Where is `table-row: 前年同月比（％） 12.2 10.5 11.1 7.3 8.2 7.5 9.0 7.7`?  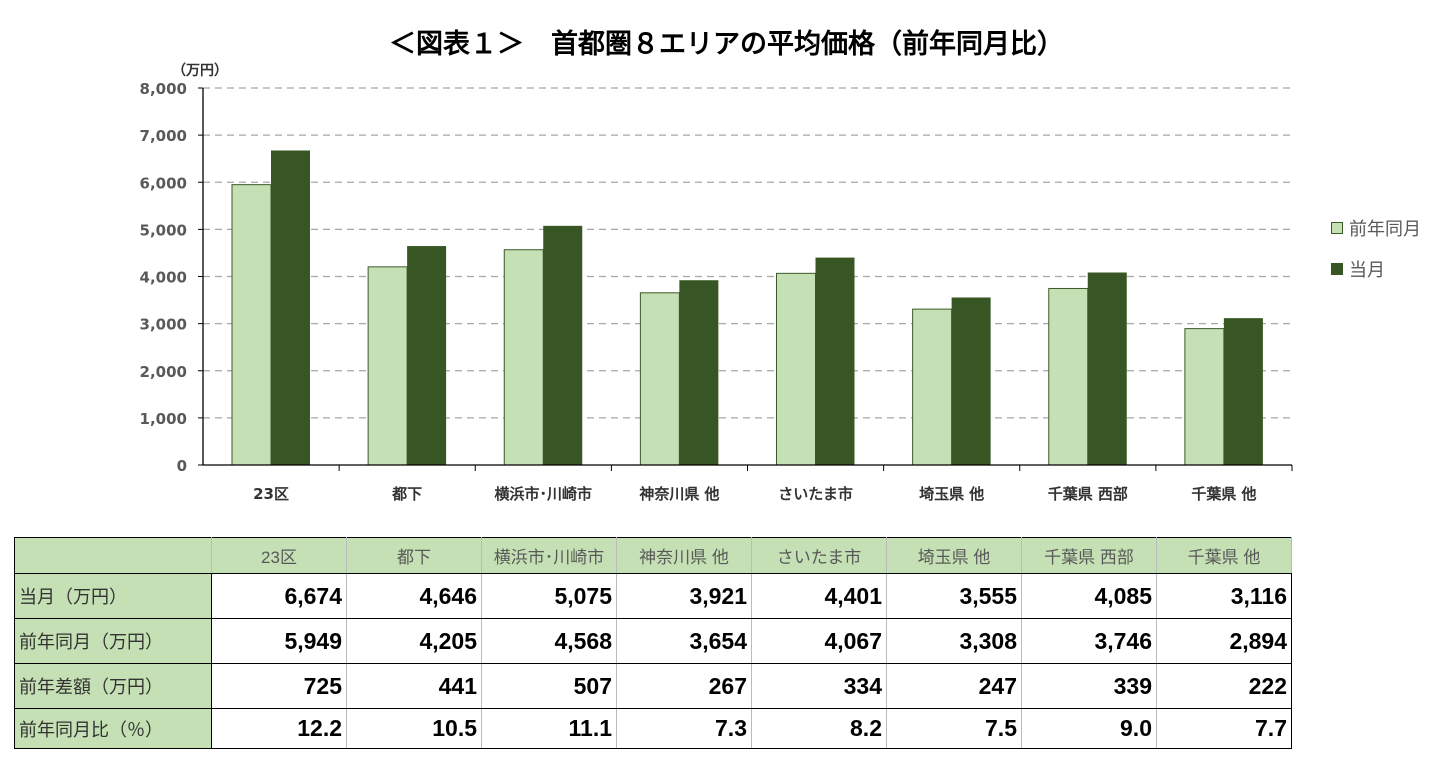
table-row: 前年同月比（％） 12.2 10.5 11.1 7.3 8.2 7.5 9.0 7.7 is located at coordinates (653, 728).